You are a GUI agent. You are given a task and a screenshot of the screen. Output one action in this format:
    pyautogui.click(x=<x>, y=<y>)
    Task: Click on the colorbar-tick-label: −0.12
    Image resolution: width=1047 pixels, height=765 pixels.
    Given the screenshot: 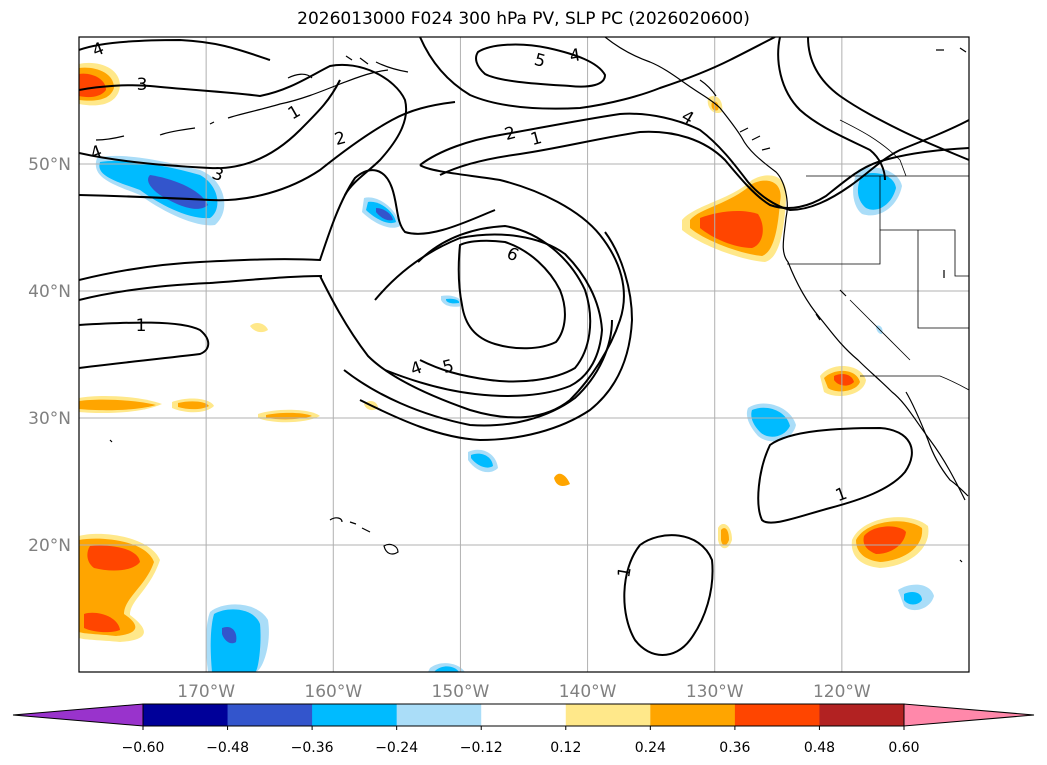 What is the action you would take?
    pyautogui.click(x=481, y=748)
    